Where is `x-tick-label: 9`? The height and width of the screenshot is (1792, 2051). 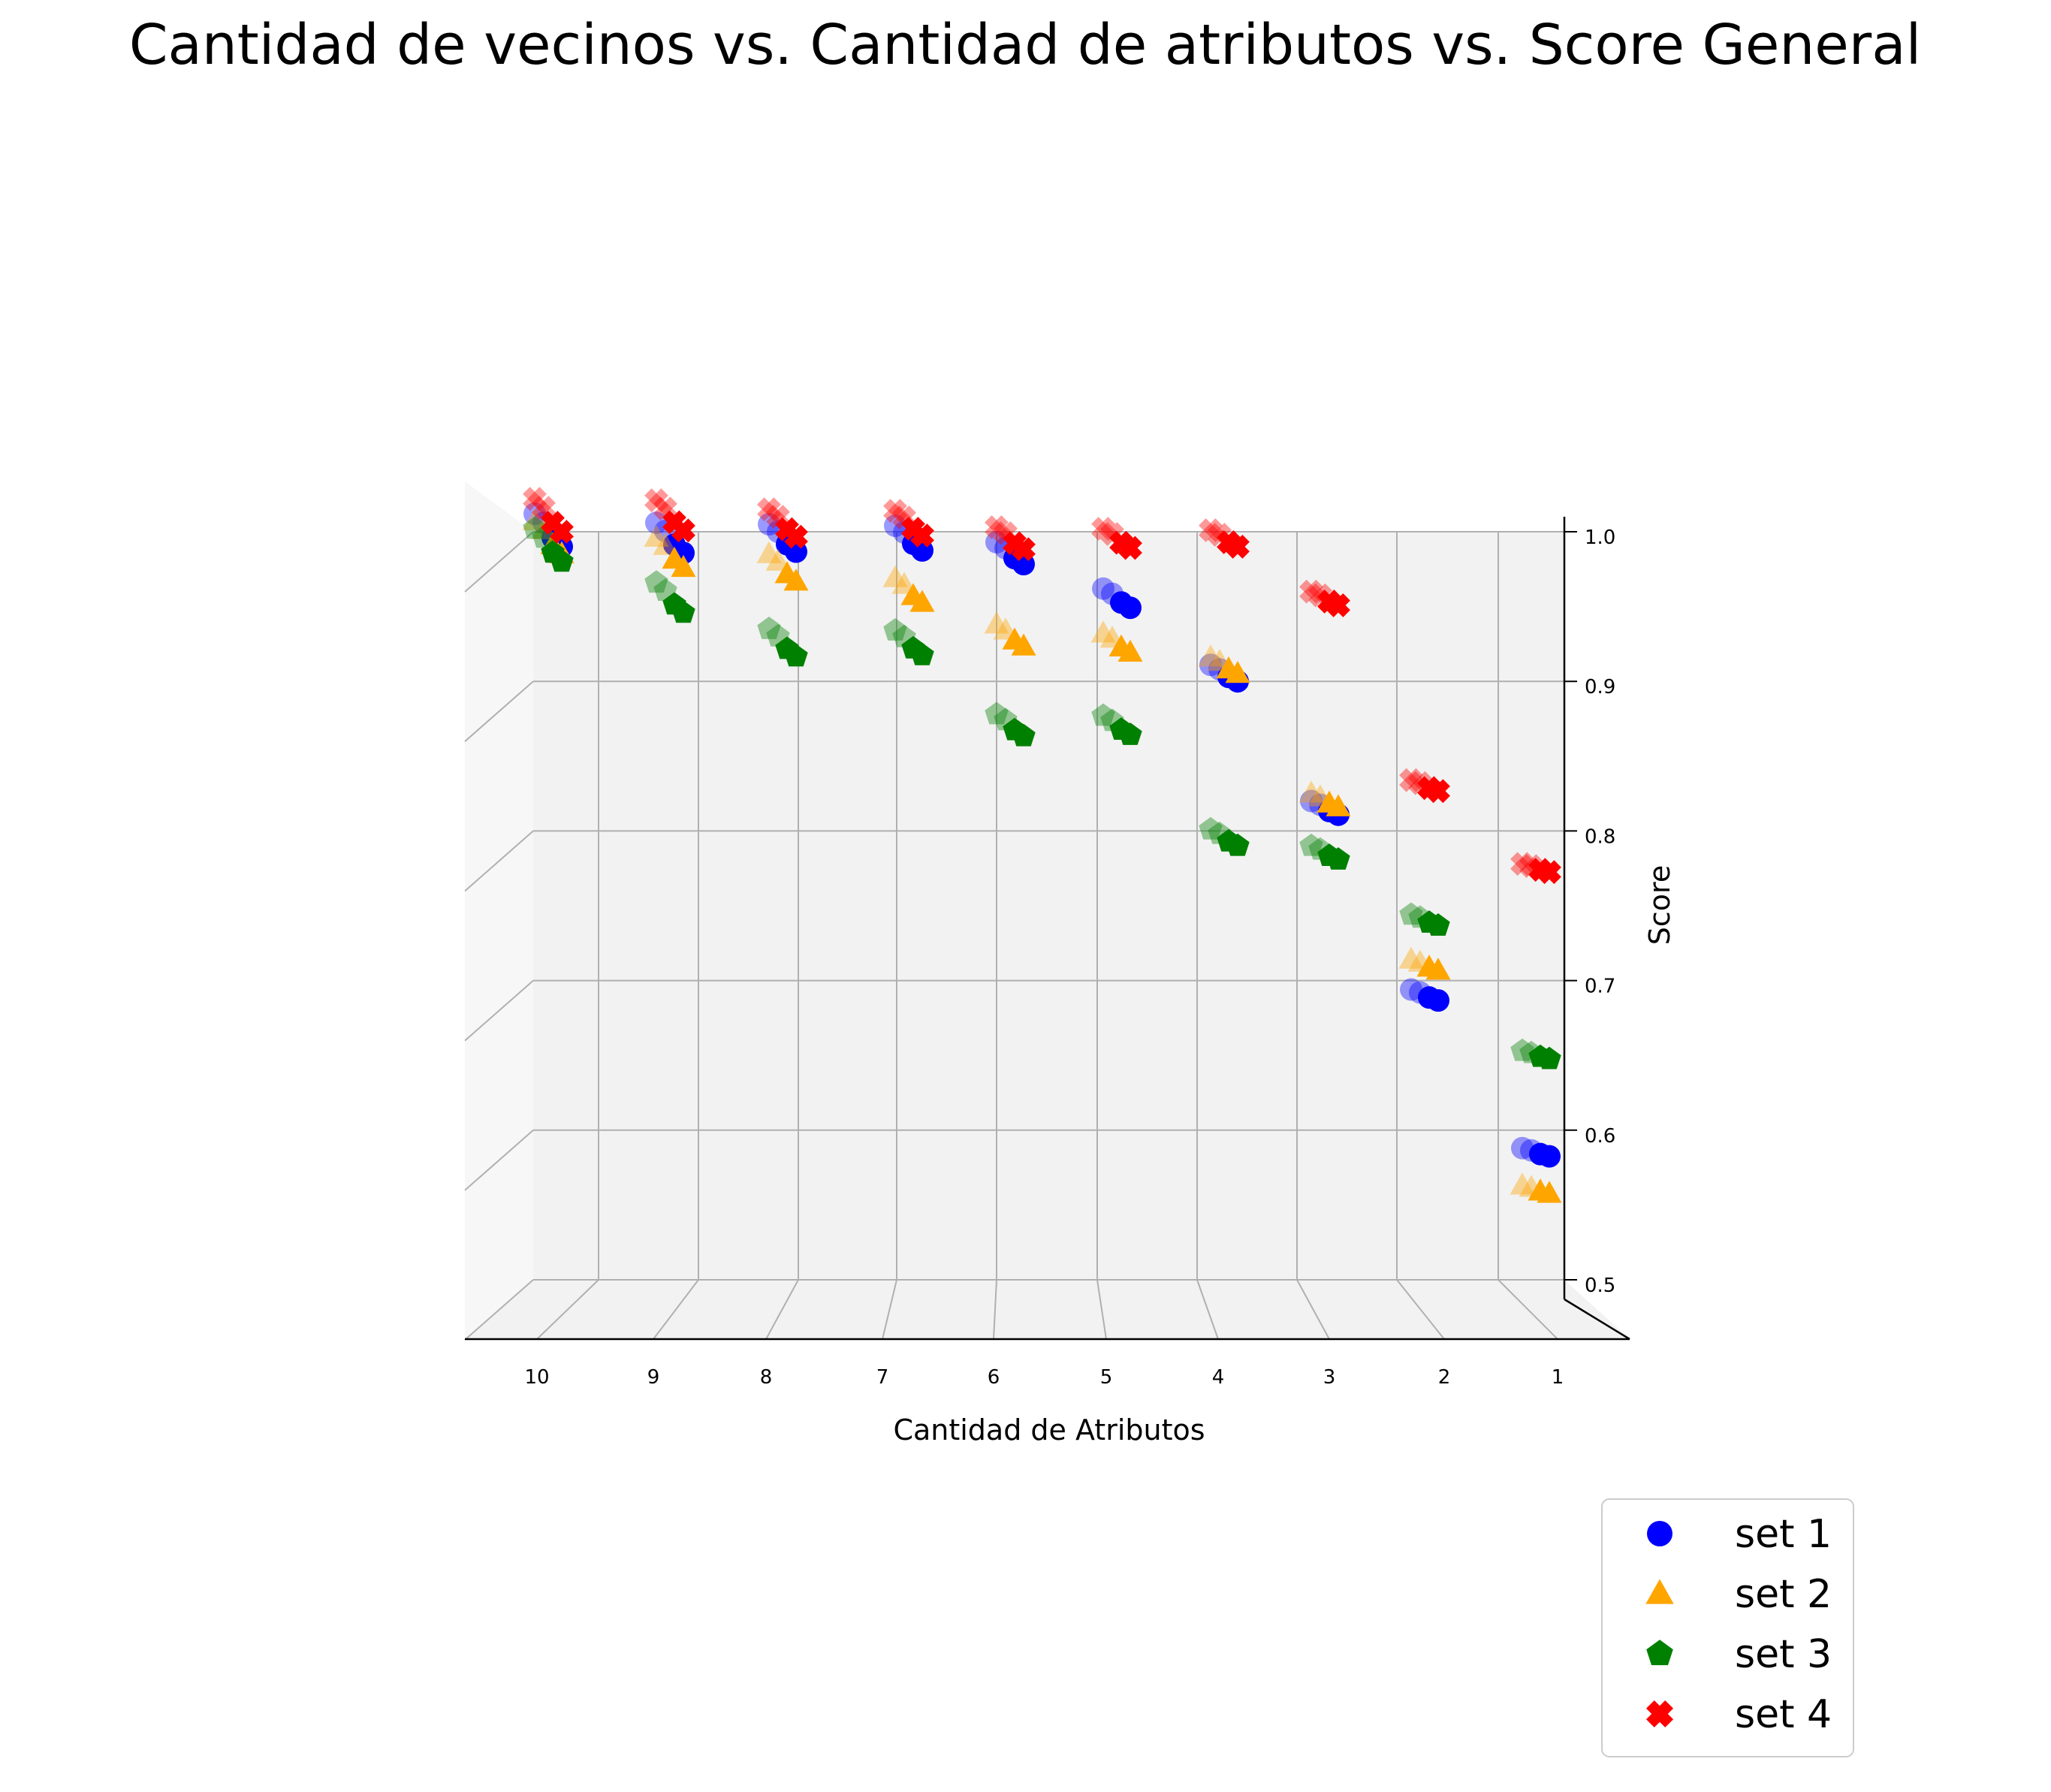 x-tick-label: 9 is located at coordinates (653, 1377).